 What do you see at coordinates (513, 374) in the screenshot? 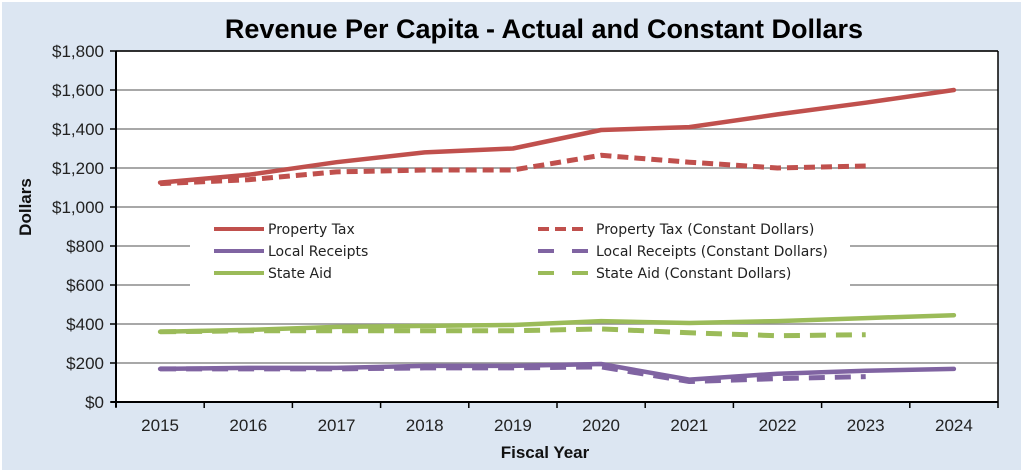
I see `series-line-local-receipts-constant-dollars` at bounding box center [513, 374].